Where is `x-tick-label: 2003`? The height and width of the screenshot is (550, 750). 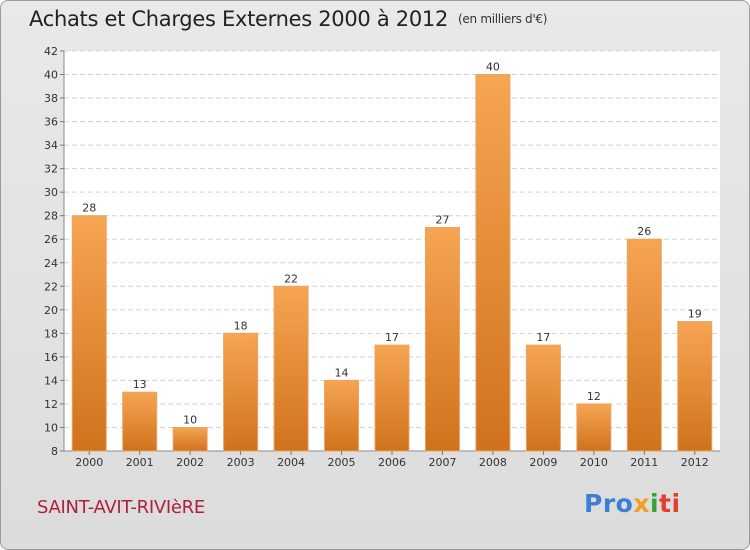
x-tick-label: 2003 is located at coordinates (241, 462).